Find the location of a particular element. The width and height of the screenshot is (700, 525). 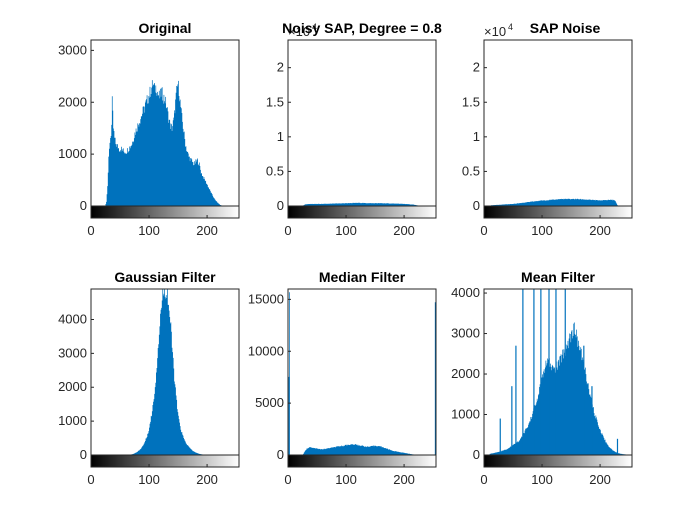

chart-title: SAP Noise is located at coordinates (565, 28).